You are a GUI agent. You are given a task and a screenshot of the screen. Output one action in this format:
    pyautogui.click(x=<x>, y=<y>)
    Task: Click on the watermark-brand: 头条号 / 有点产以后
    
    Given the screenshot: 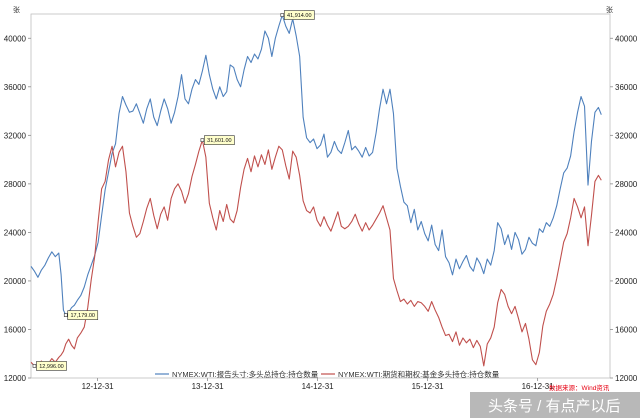 What is the action you would take?
    pyautogui.click(x=554, y=406)
    